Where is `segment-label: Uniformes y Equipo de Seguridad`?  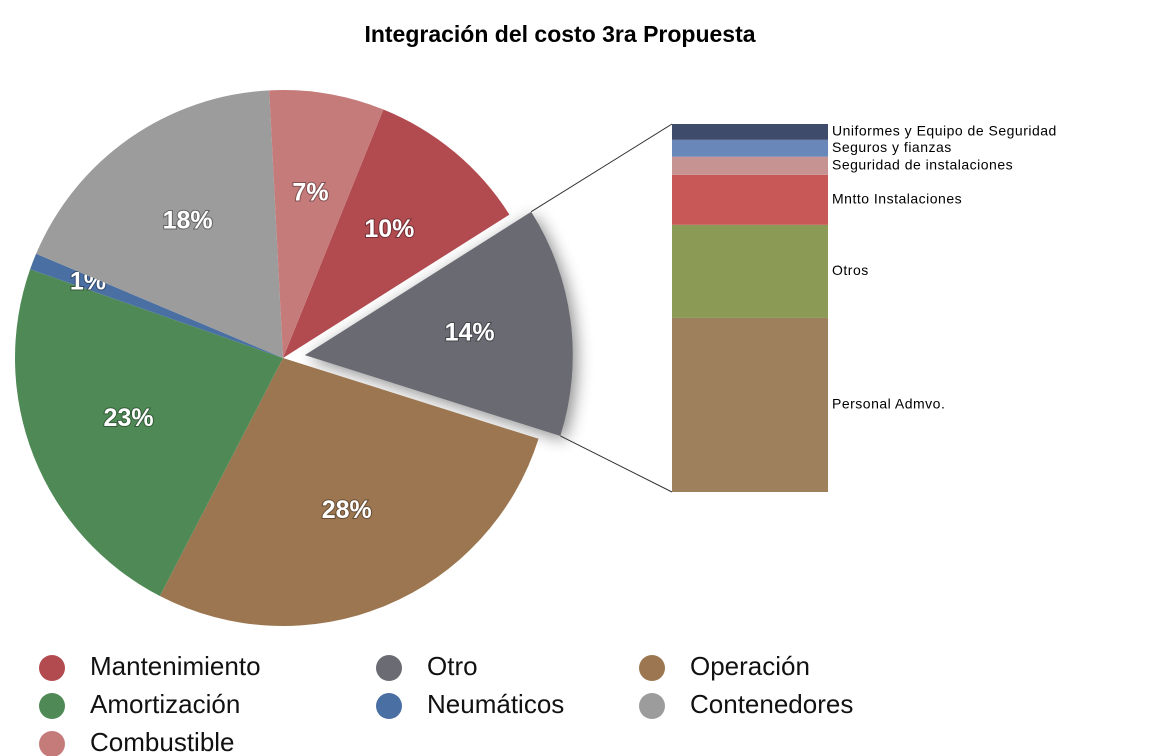
segment-label: Uniformes y Equipo de Seguridad is located at coordinates (944, 131).